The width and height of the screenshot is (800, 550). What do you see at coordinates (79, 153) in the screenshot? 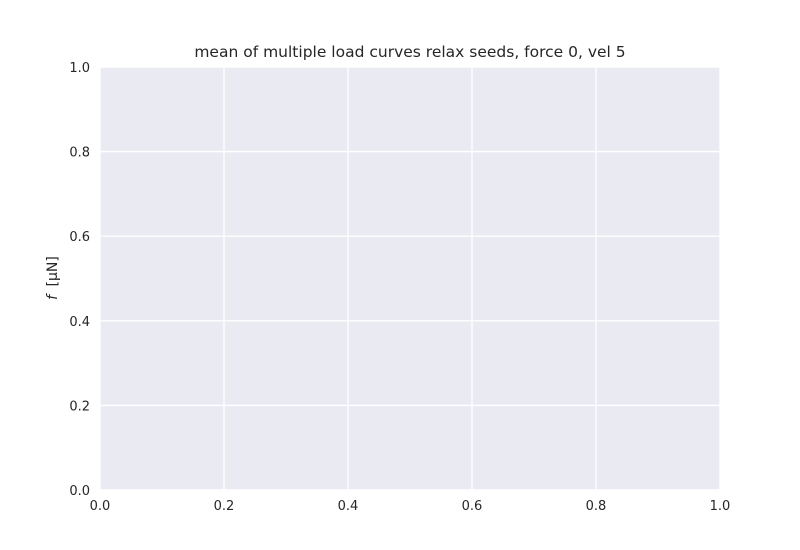
I see `y-tick-label: 0.8` at bounding box center [79, 153].